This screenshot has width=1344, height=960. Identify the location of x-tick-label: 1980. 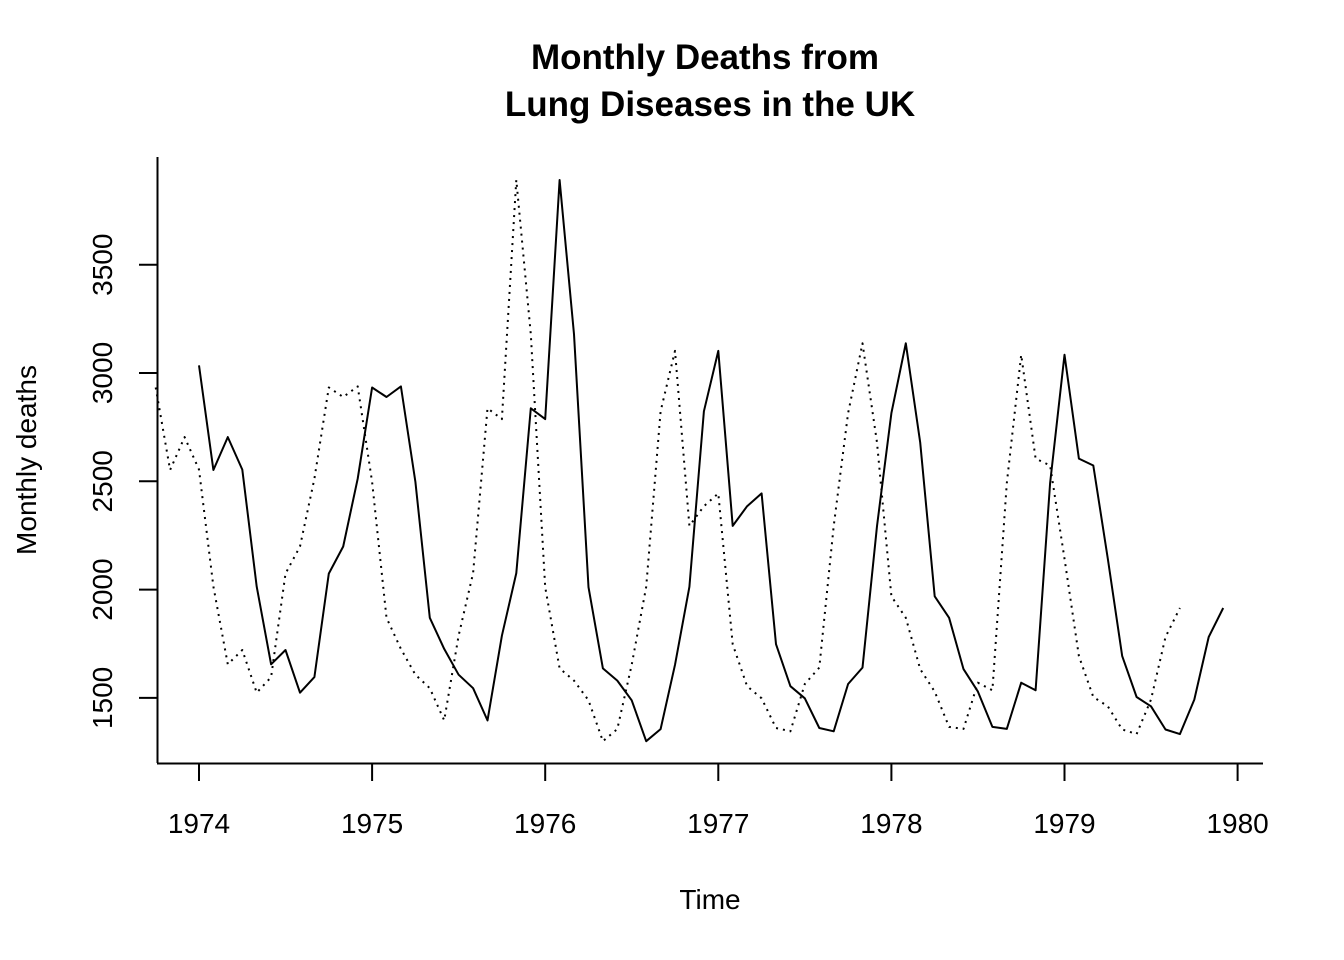
(1237, 823).